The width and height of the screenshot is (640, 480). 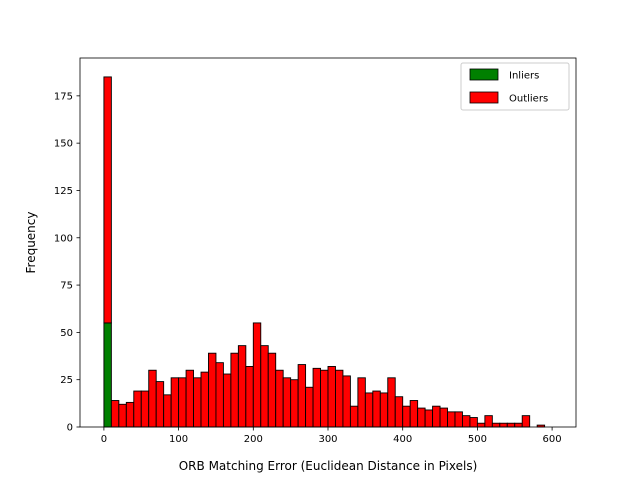 I want to click on y-tick-label: 75, so click(x=66, y=286).